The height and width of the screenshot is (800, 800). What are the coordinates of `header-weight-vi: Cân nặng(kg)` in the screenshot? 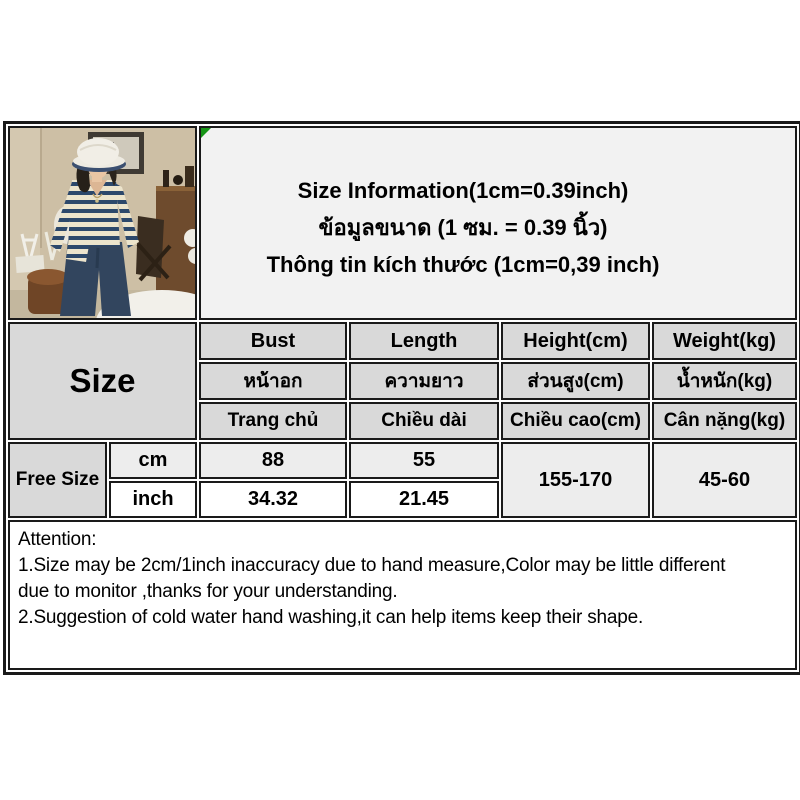 It's located at (724, 421).